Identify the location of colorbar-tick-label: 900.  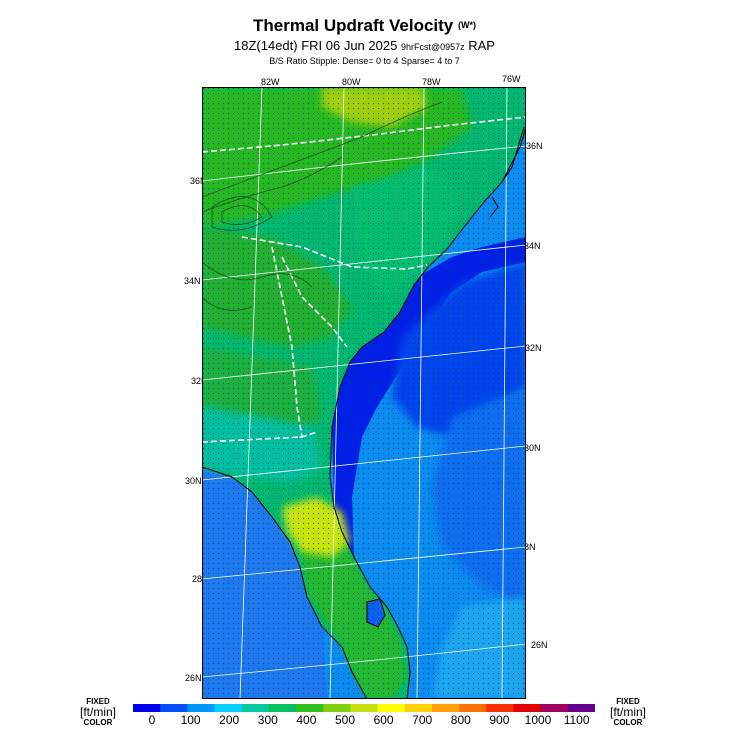
(499, 720).